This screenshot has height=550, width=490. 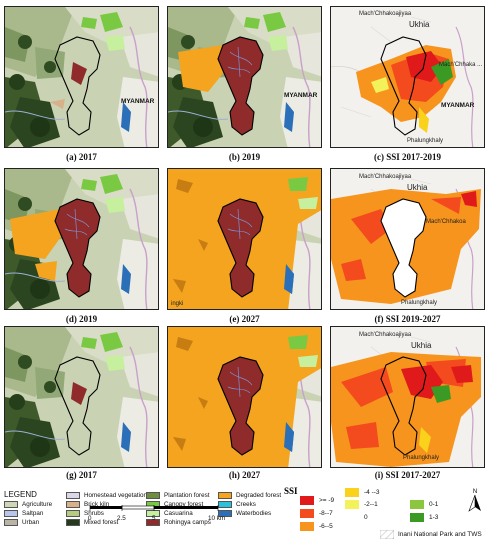 I want to click on legend-item: Mixed forest, so click(x=92, y=522).